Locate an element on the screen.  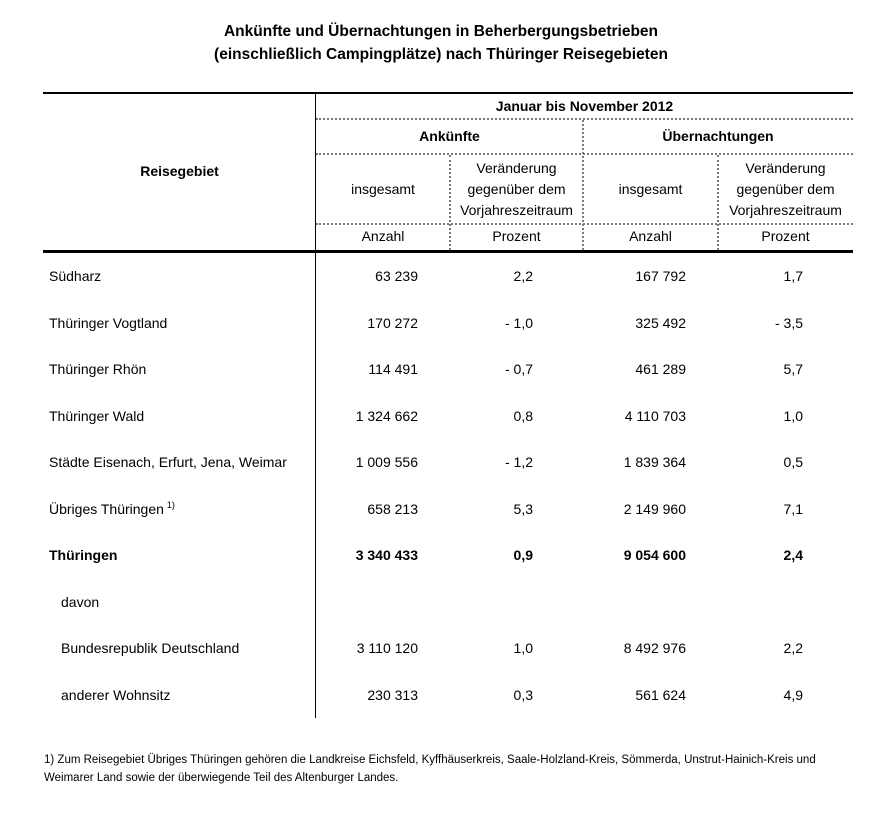
arrivals-count-cell: 3 110 120 is located at coordinates (387, 648).